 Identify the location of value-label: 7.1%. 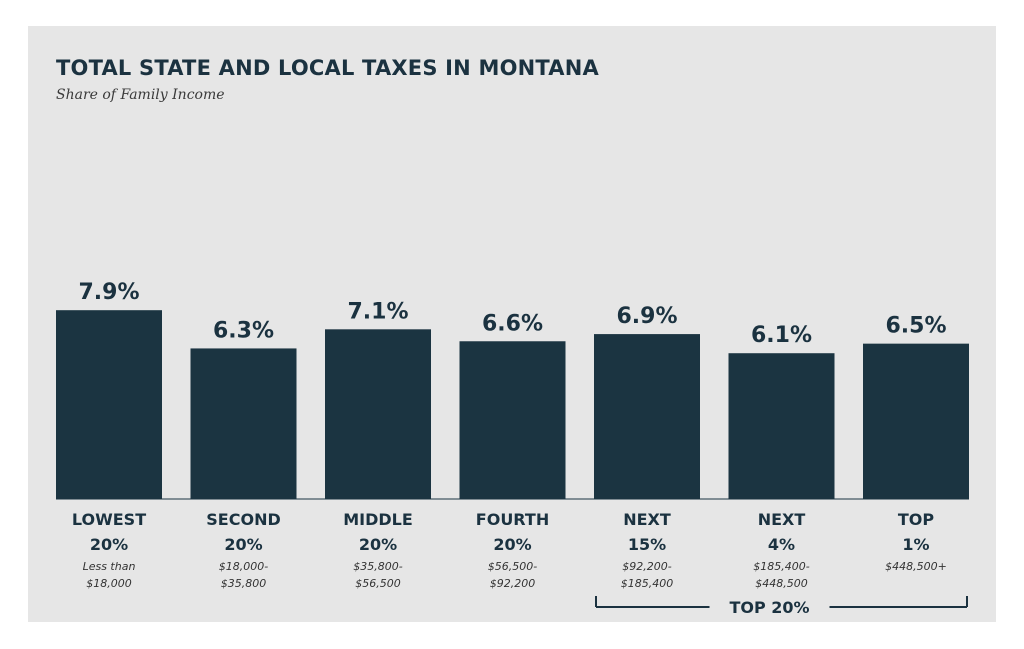
(377, 311).